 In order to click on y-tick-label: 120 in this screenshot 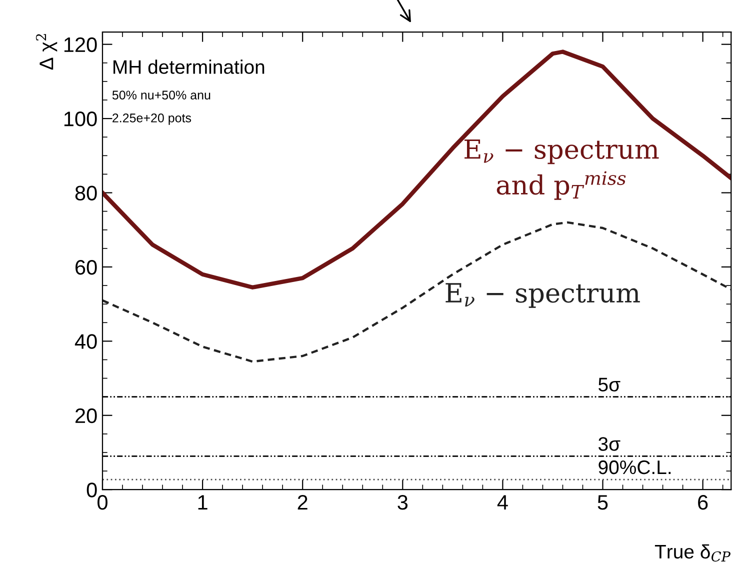, I will do `click(80, 44)`.